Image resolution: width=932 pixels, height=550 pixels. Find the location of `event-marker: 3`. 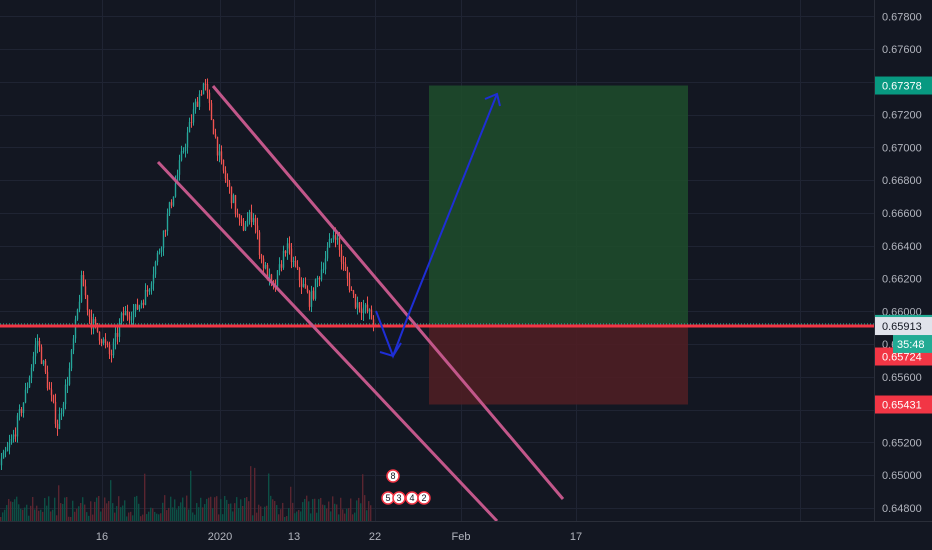

event-marker: 3 is located at coordinates (399, 498).